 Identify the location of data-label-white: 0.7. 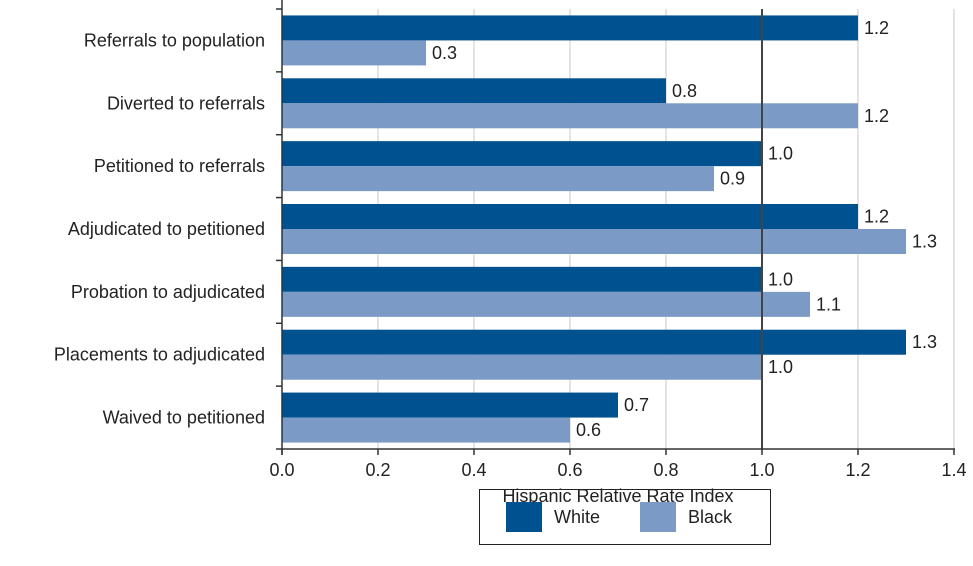
(636, 405).